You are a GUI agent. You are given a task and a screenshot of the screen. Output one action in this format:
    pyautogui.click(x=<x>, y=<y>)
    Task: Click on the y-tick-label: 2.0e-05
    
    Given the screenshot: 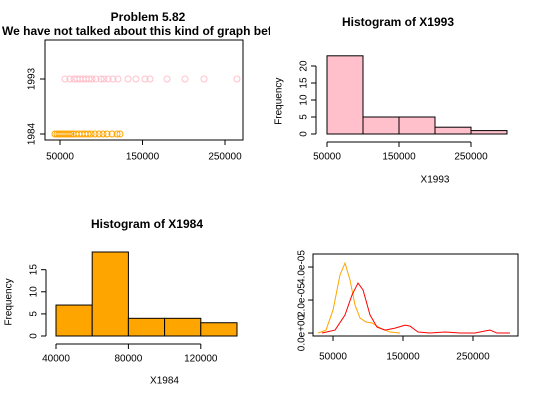 What is the action you would take?
    pyautogui.click(x=302, y=300)
    